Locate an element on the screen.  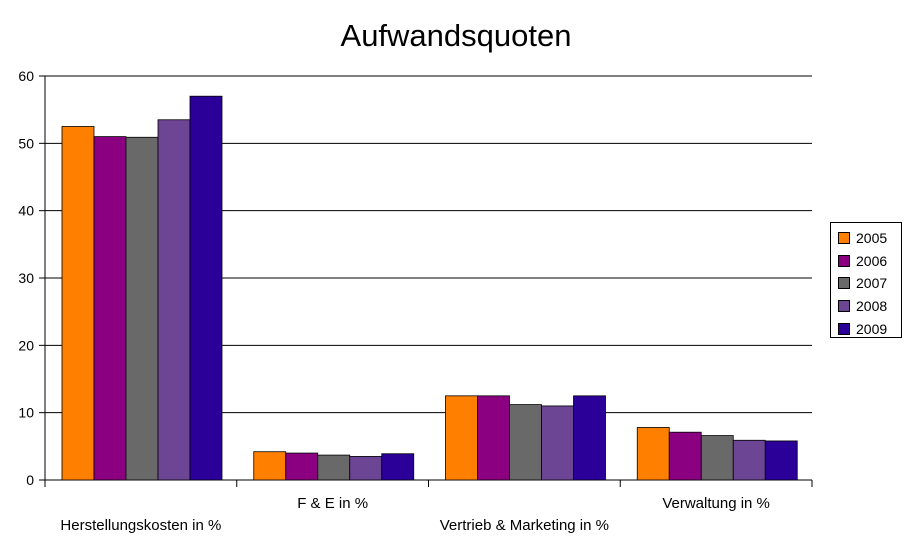
legend-item: 2009 is located at coordinates (869, 328).